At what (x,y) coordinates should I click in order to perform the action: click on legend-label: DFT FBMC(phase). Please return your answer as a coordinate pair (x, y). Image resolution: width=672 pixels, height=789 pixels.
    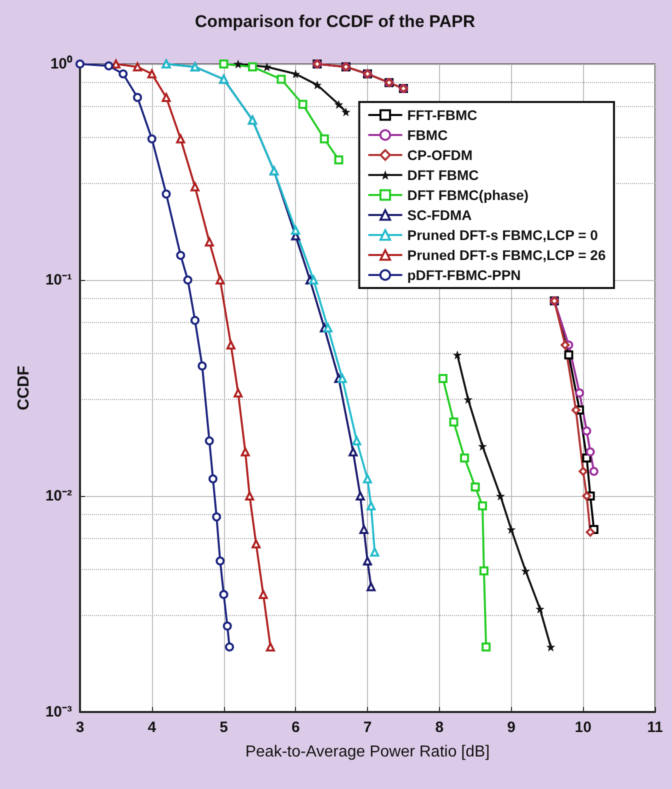
    Looking at the image, I should click on (468, 195).